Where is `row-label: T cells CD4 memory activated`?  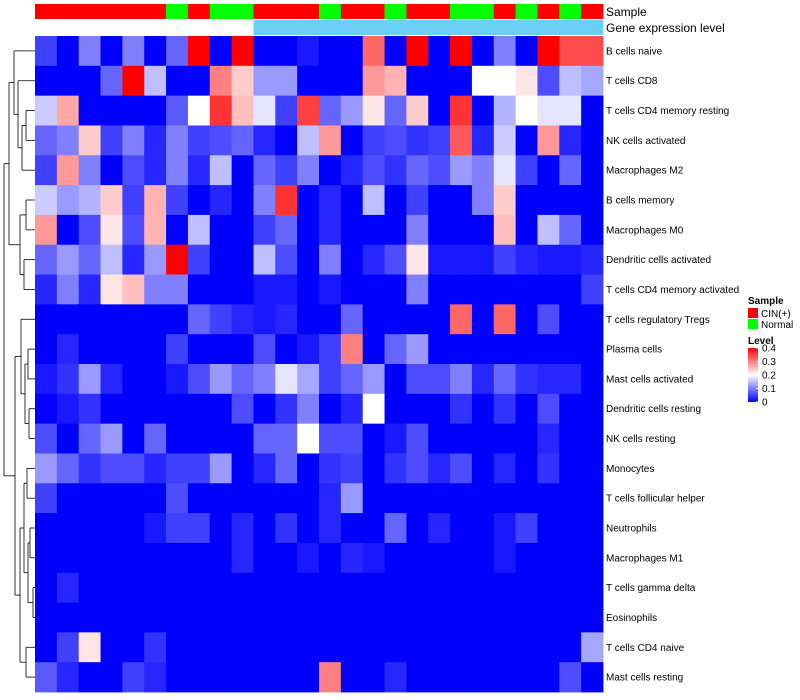 row-label: T cells CD4 memory activated is located at coordinates (672, 290).